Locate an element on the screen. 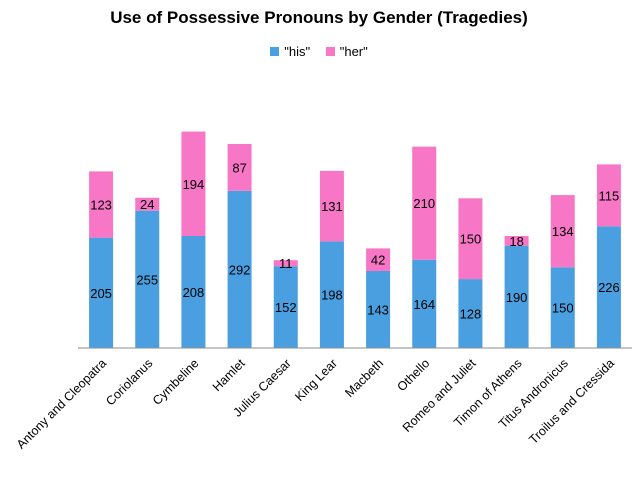 The height and width of the screenshot is (477, 638). data-label: 152 is located at coordinates (286, 307).